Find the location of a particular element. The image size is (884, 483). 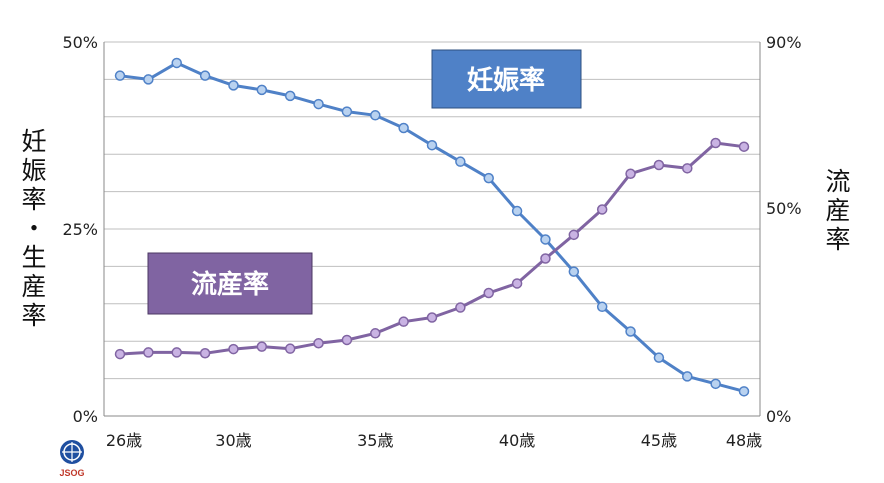

legend-pregnancy: 妊娠率 is located at coordinates (506, 79).